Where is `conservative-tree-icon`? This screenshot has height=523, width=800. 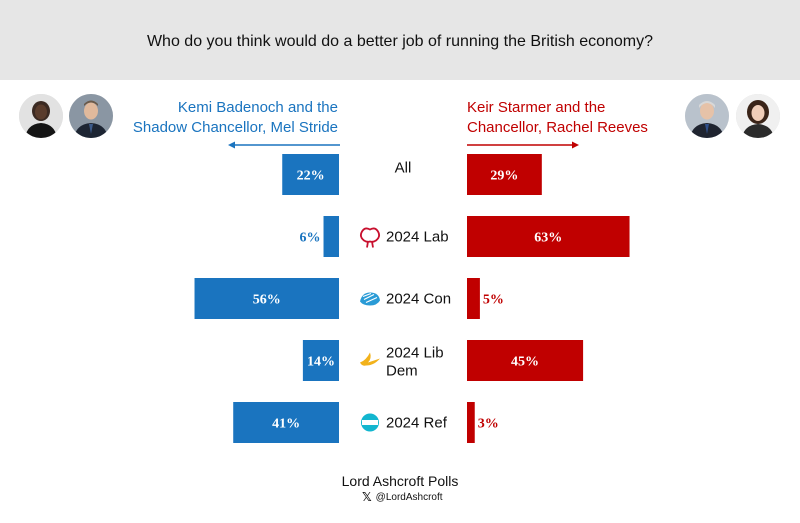 conservative-tree-icon is located at coordinates (370, 299).